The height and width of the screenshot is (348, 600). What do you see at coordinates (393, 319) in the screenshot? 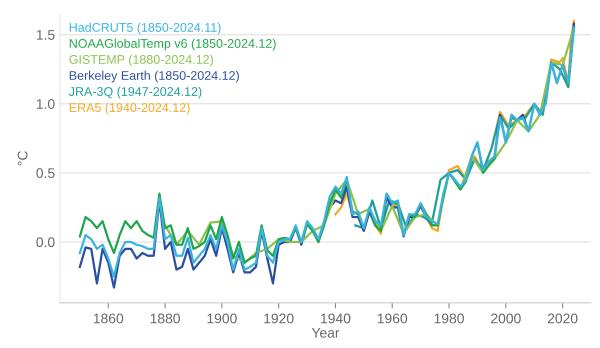
I see `x-tick-label: 1960` at bounding box center [393, 319].